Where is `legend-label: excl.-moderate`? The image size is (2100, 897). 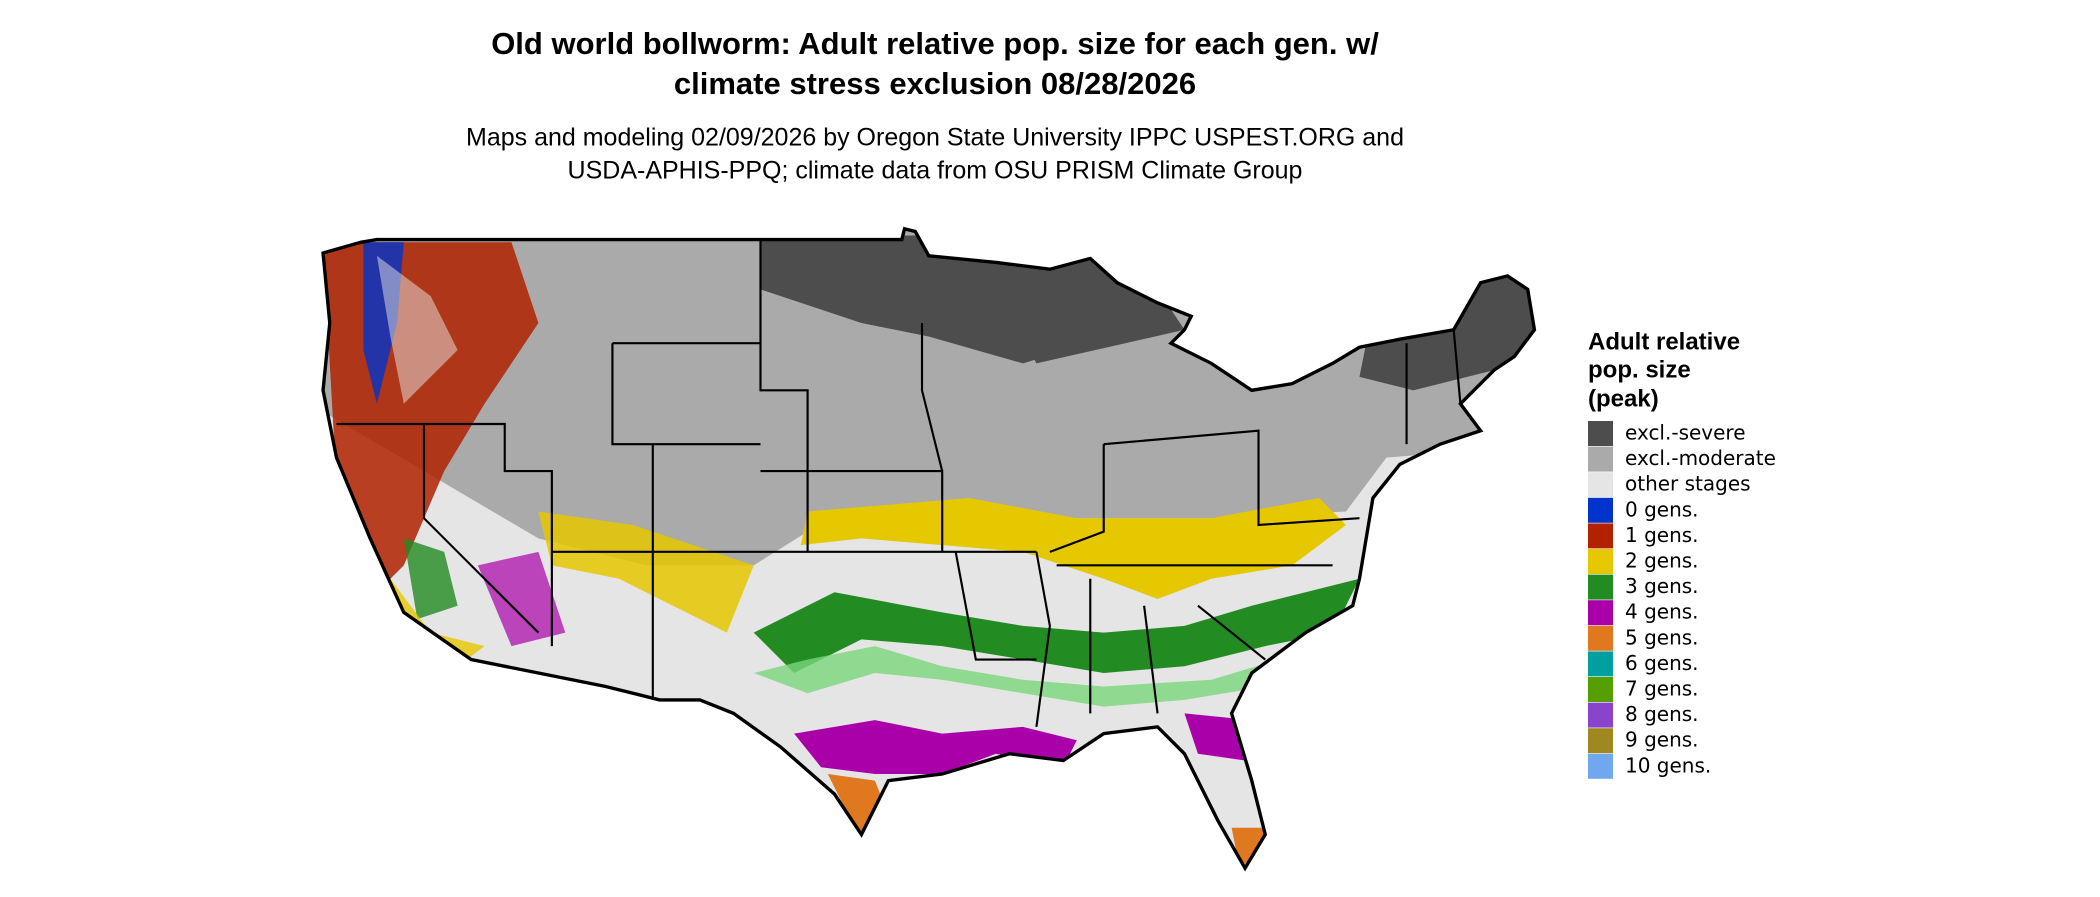
legend-label: excl.-moderate is located at coordinates (1700, 458).